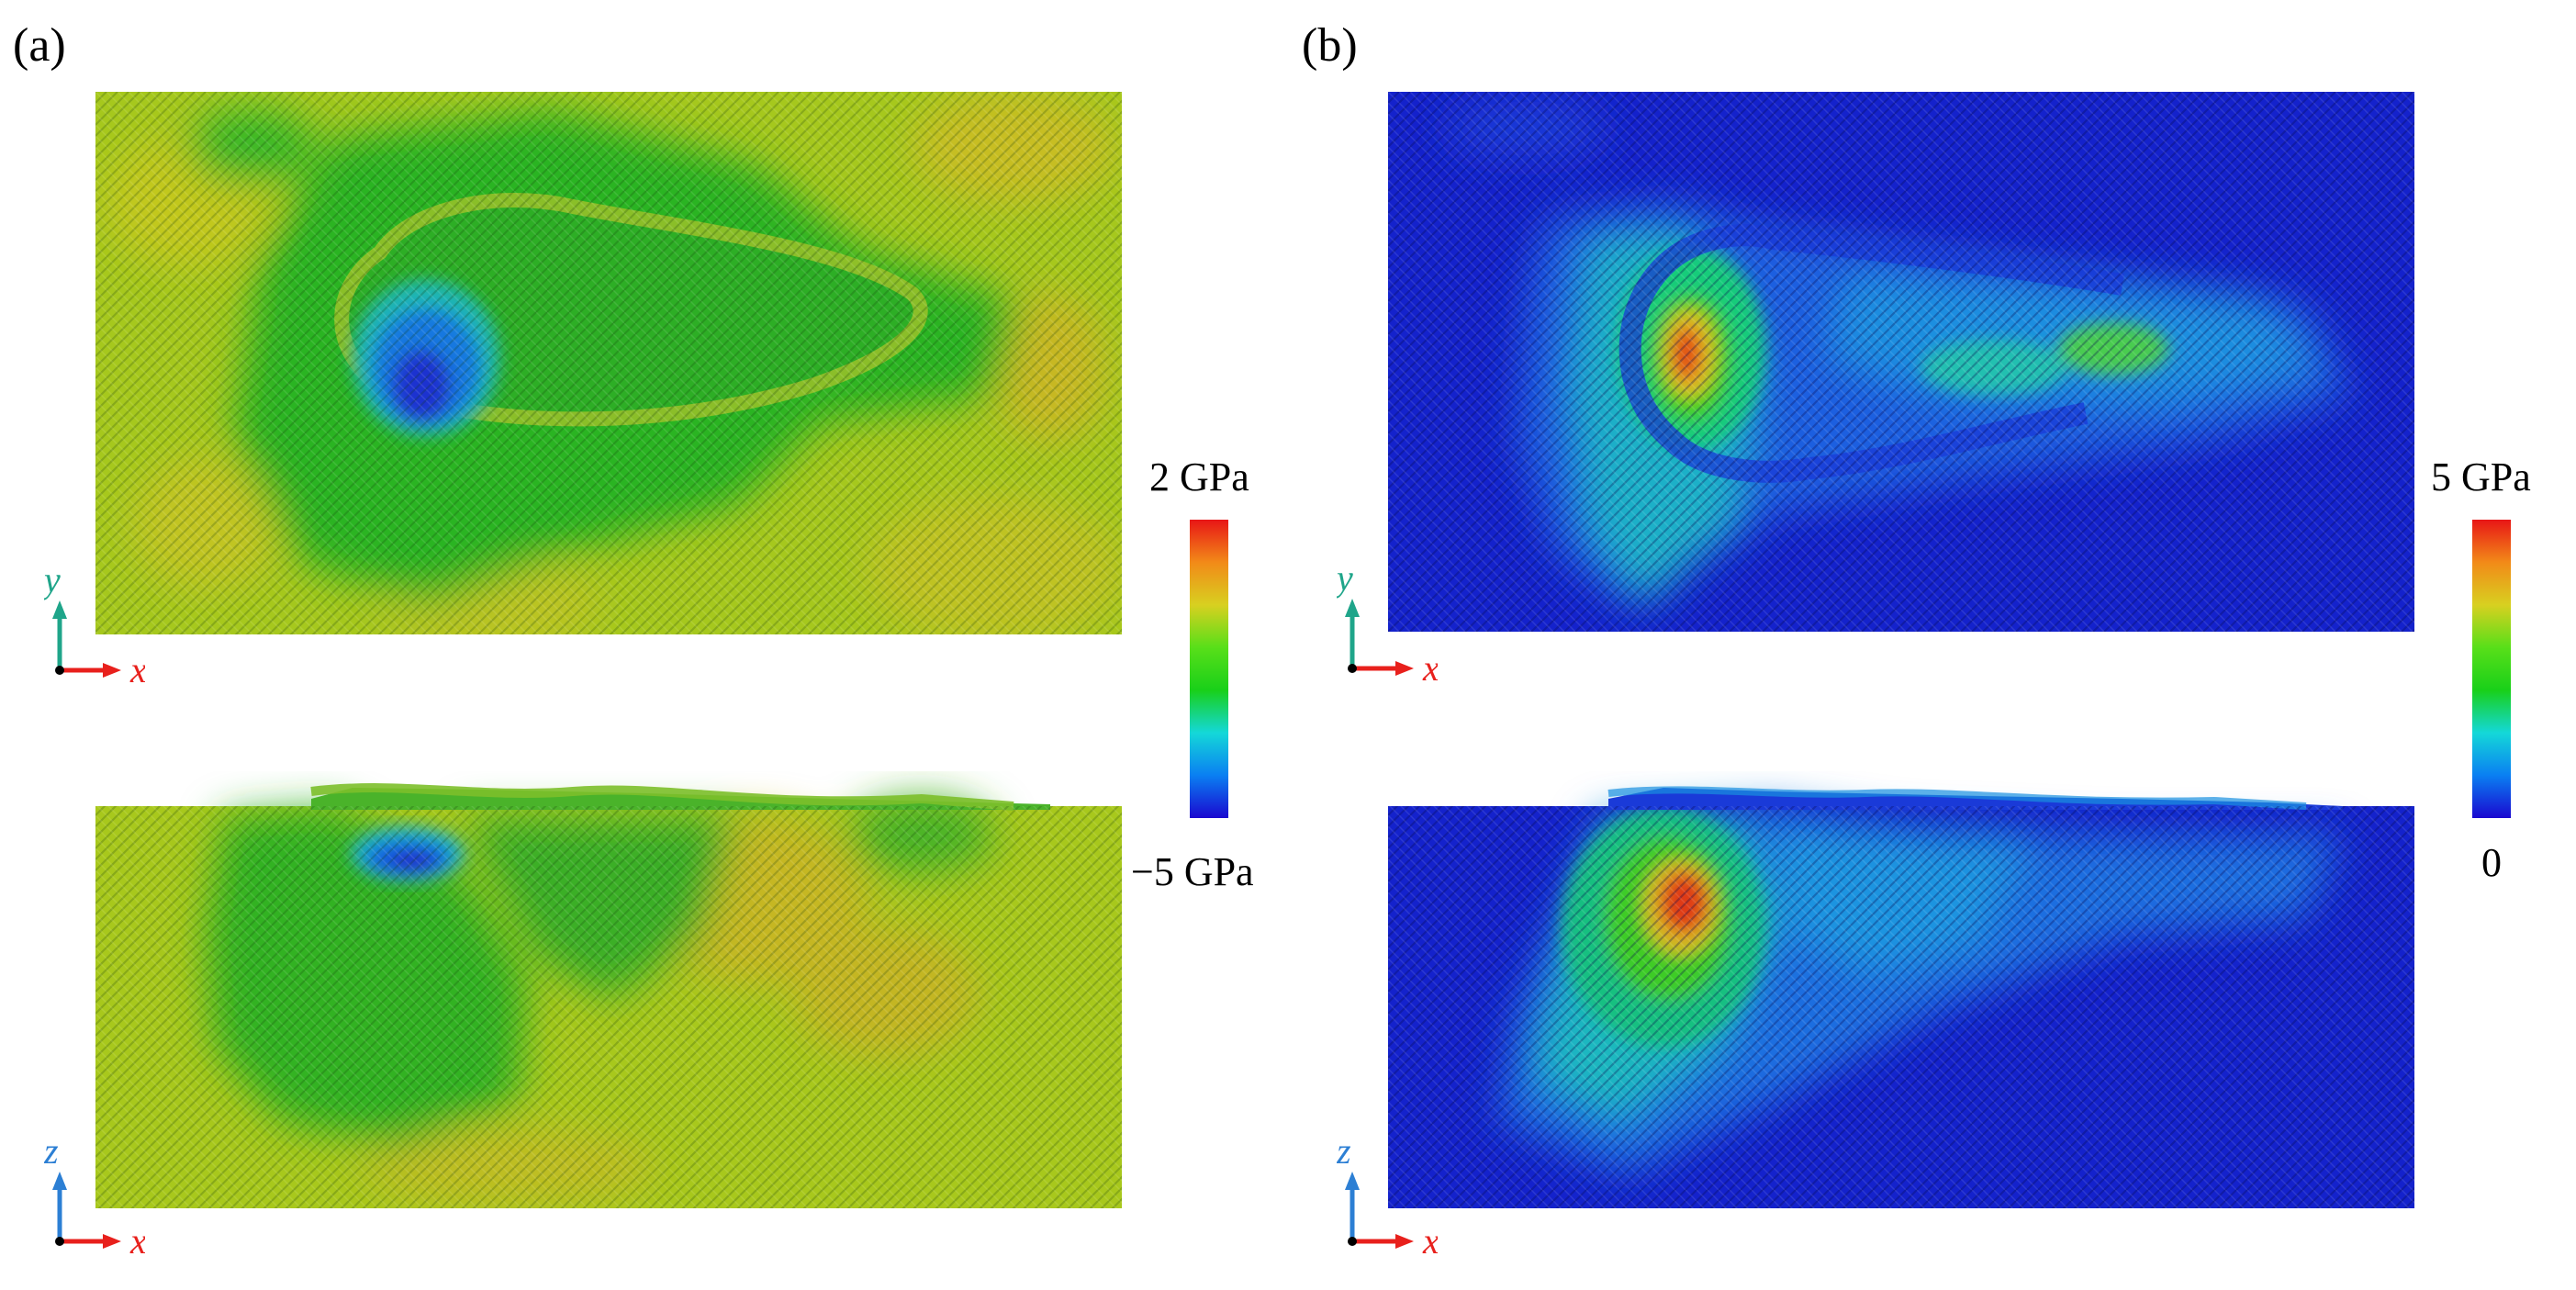 The image size is (2576, 1290). Describe the element at coordinates (1192, 871) in the screenshot. I see `colorbar-a-min-label: −5 GPa` at that location.